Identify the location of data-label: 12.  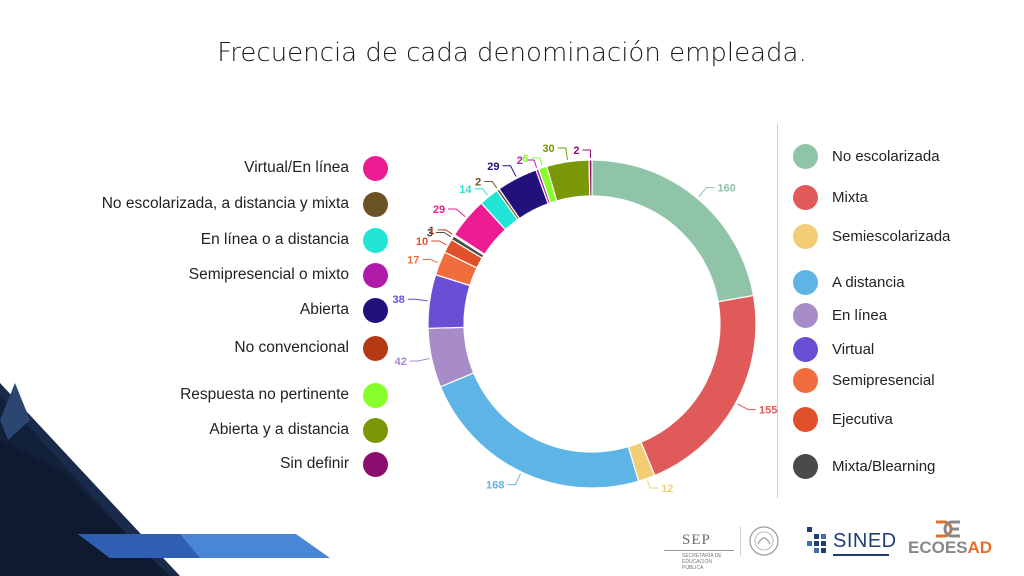
(667, 489).